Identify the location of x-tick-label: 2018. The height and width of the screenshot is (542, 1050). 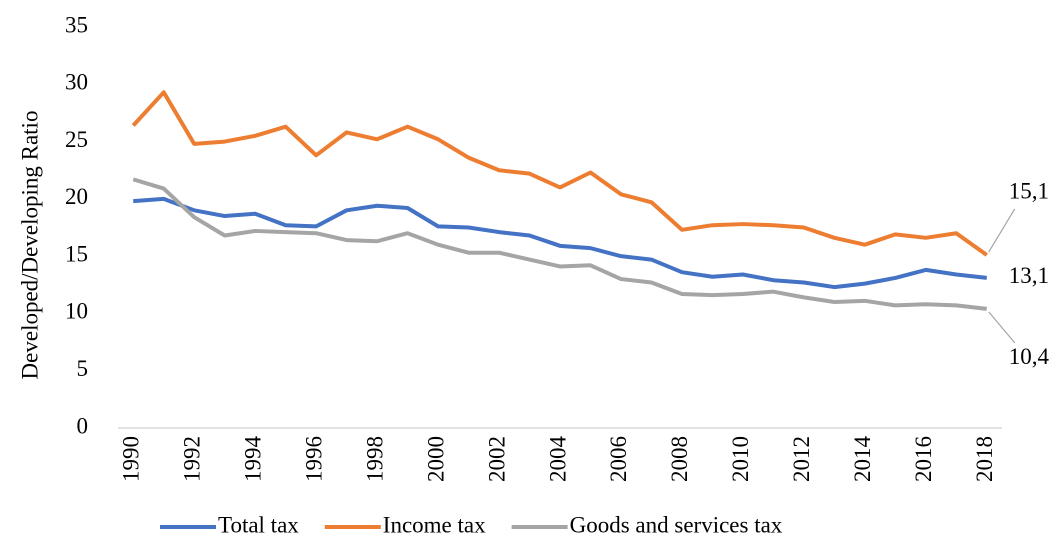
(984, 459).